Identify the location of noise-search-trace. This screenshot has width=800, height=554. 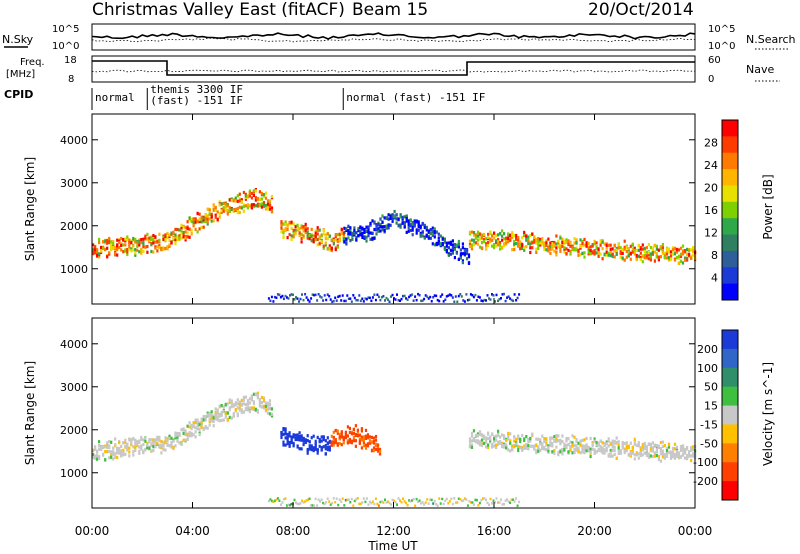
(393, 40).